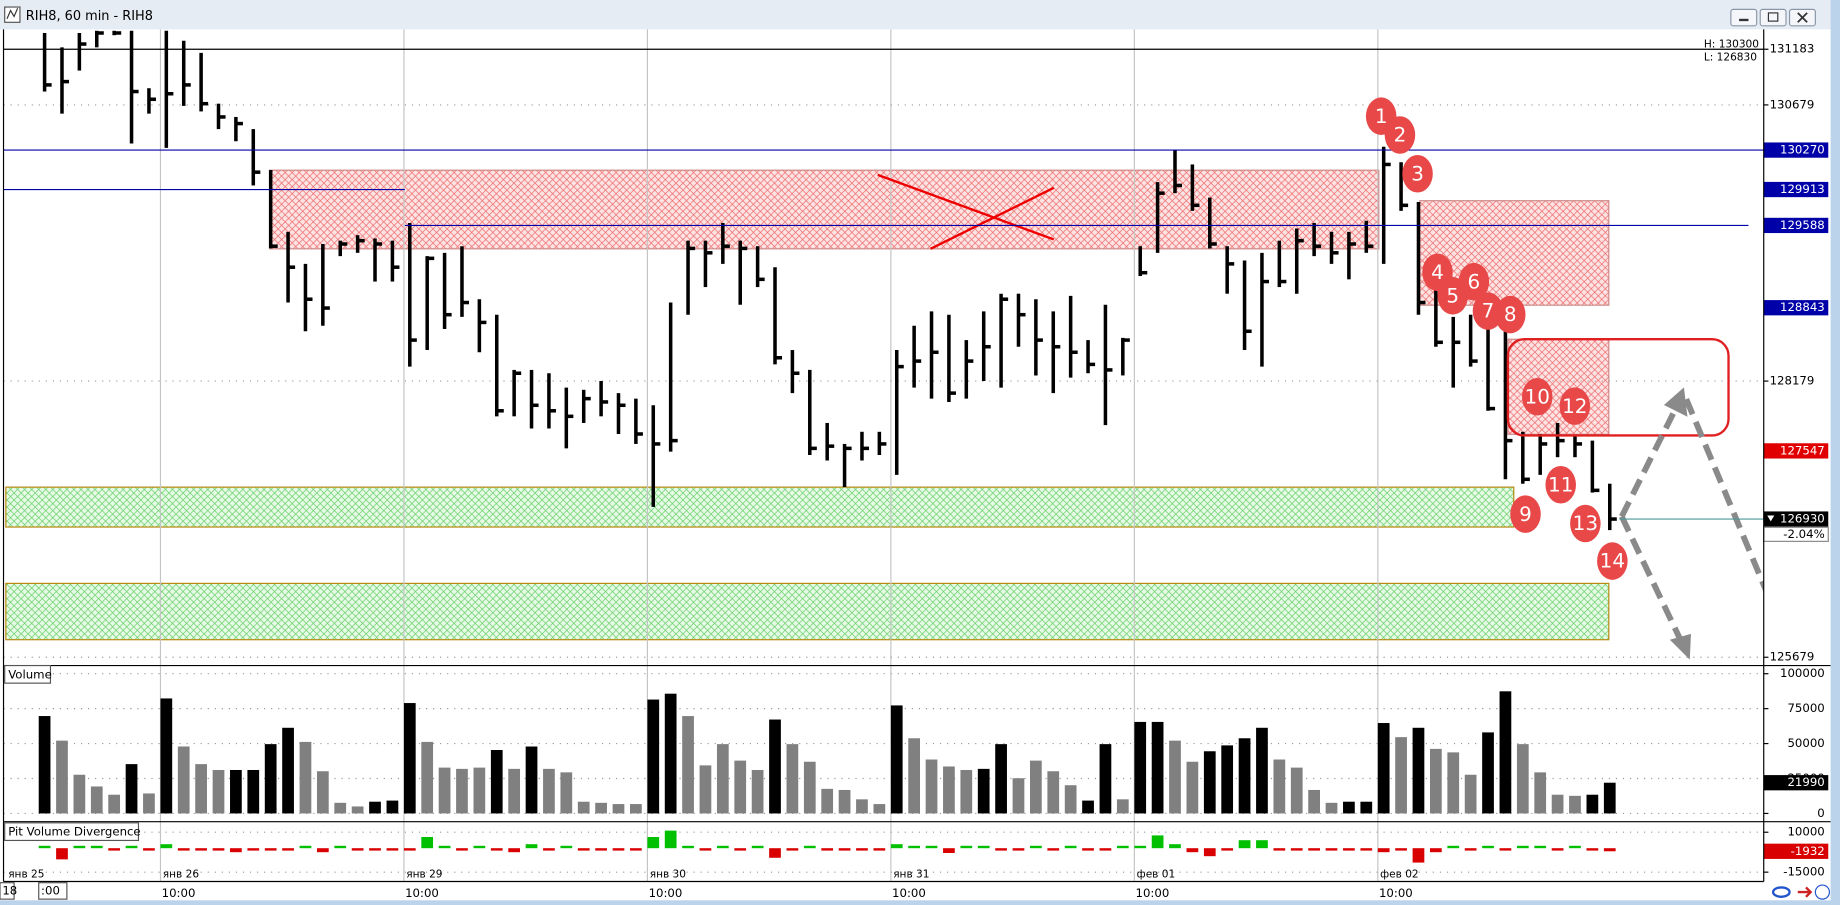  I want to click on resistance-zone, so click(1558, 386).